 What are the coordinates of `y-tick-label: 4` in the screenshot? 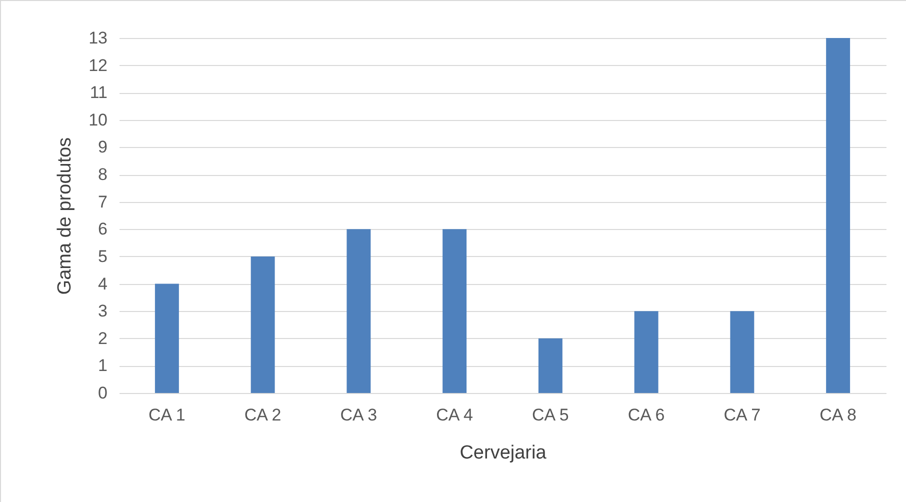 It's located at (103, 284).